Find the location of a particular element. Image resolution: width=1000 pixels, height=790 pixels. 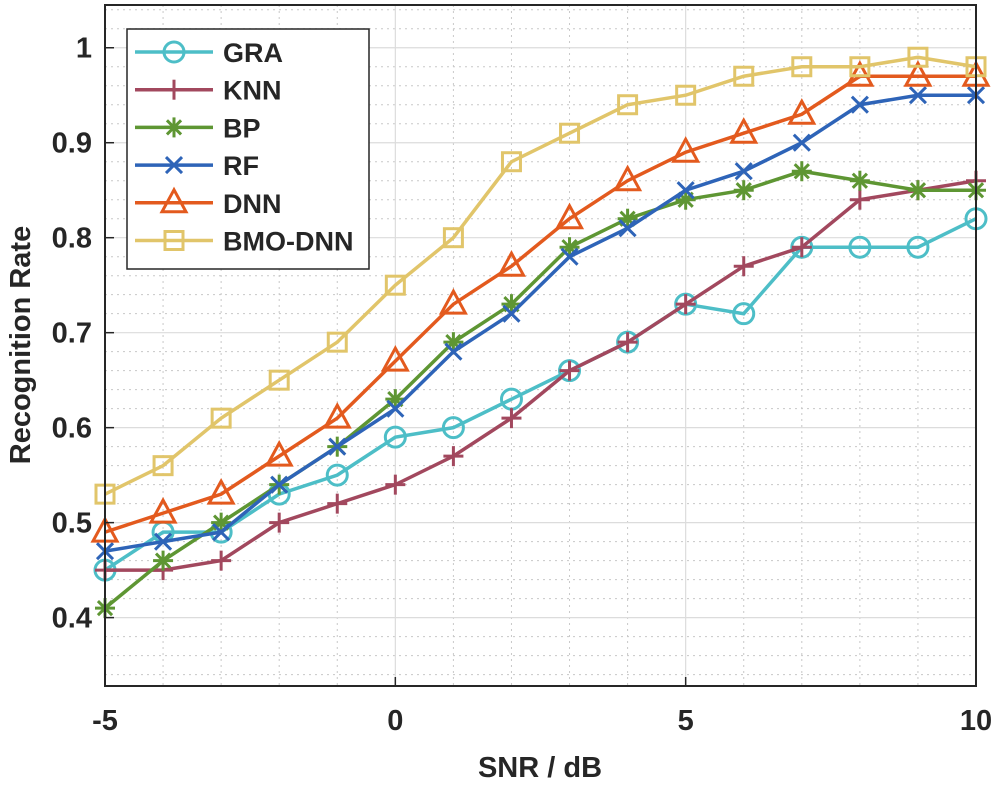

y-tick-label: 0.8 is located at coordinates (72, 239).